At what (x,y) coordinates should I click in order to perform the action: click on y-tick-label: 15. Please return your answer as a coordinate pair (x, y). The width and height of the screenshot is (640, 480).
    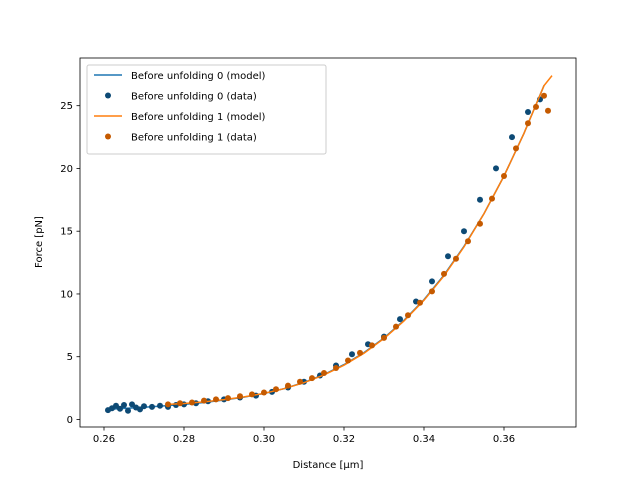
    Looking at the image, I should click on (66, 232).